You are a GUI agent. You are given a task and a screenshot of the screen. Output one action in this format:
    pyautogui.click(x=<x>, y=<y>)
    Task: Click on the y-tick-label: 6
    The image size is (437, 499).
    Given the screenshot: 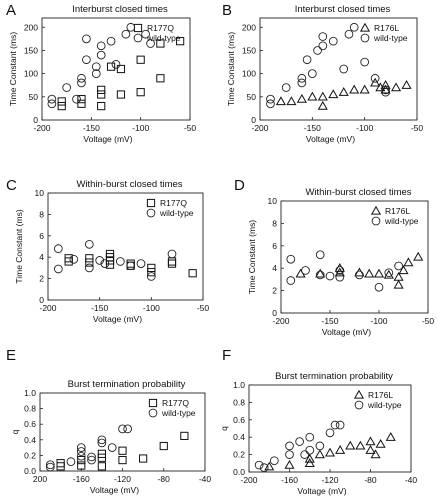 What is the action you would take?
    pyautogui.click(x=41, y=236)
    